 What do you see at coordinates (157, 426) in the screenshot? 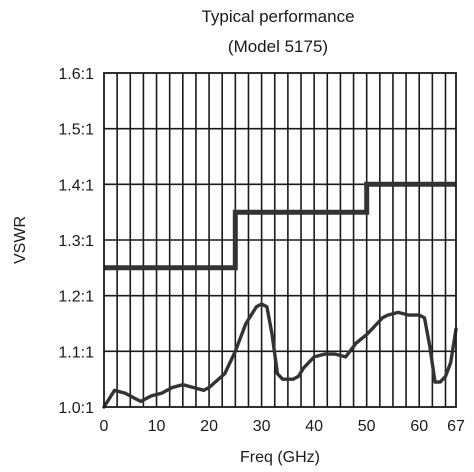
I see `x-tick-label: 10` at bounding box center [157, 426].